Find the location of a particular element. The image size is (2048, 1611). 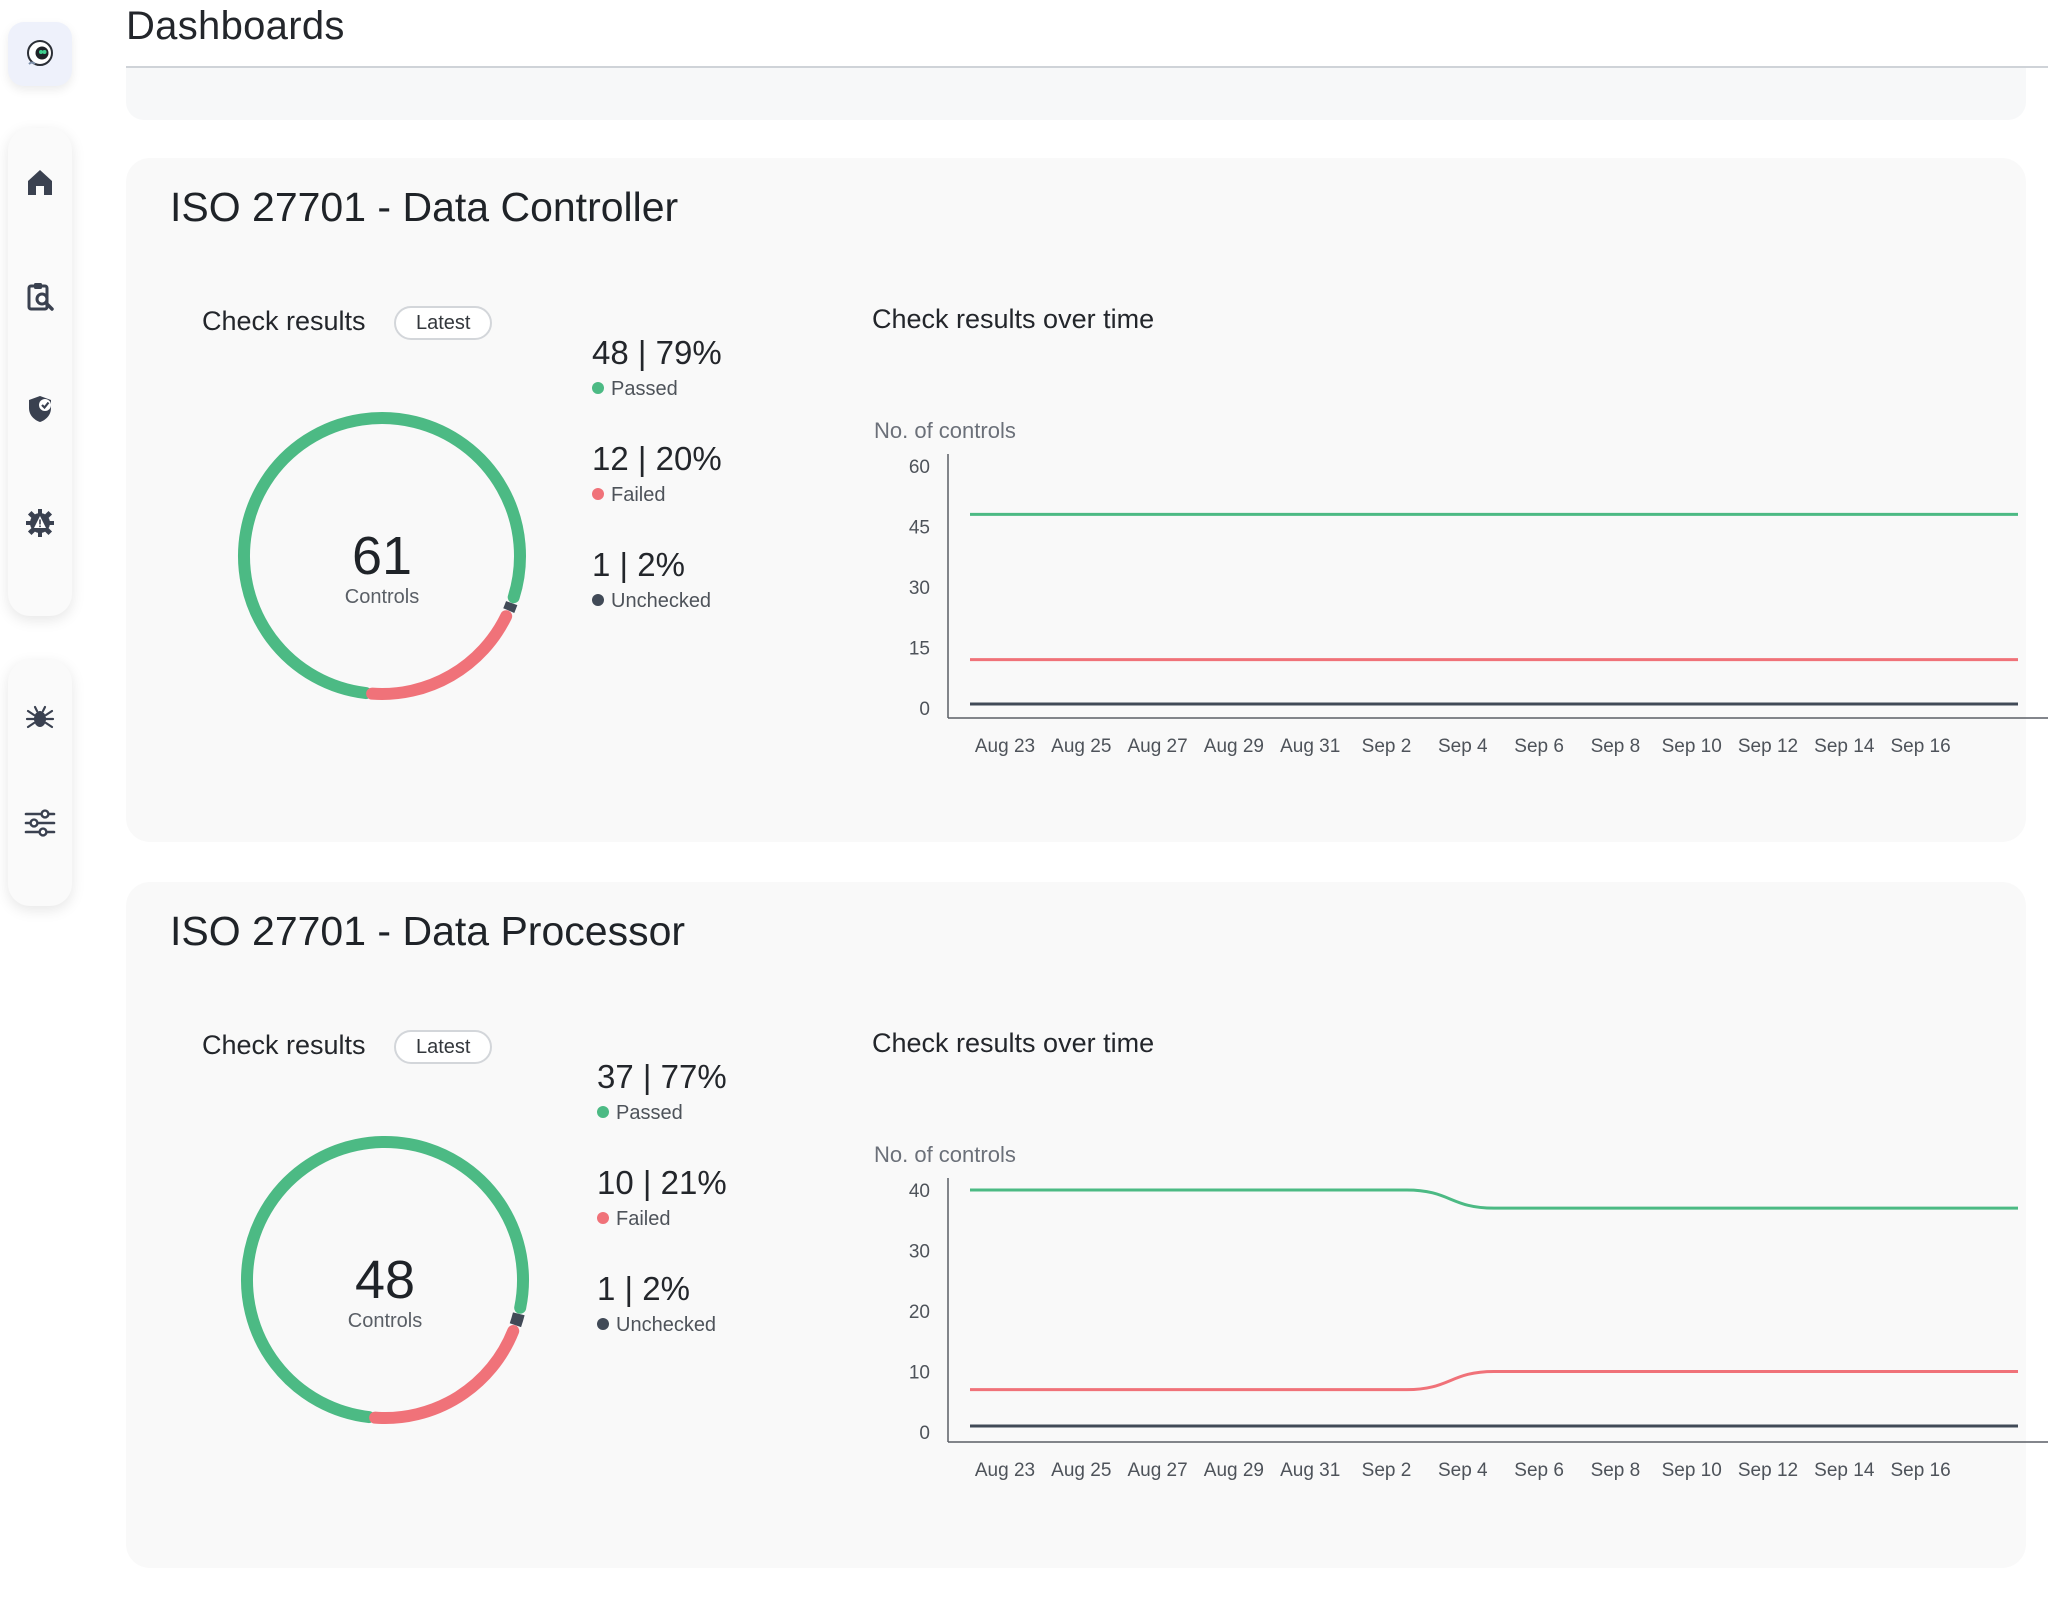

gear-warning-icon is located at coordinates (40, 522).